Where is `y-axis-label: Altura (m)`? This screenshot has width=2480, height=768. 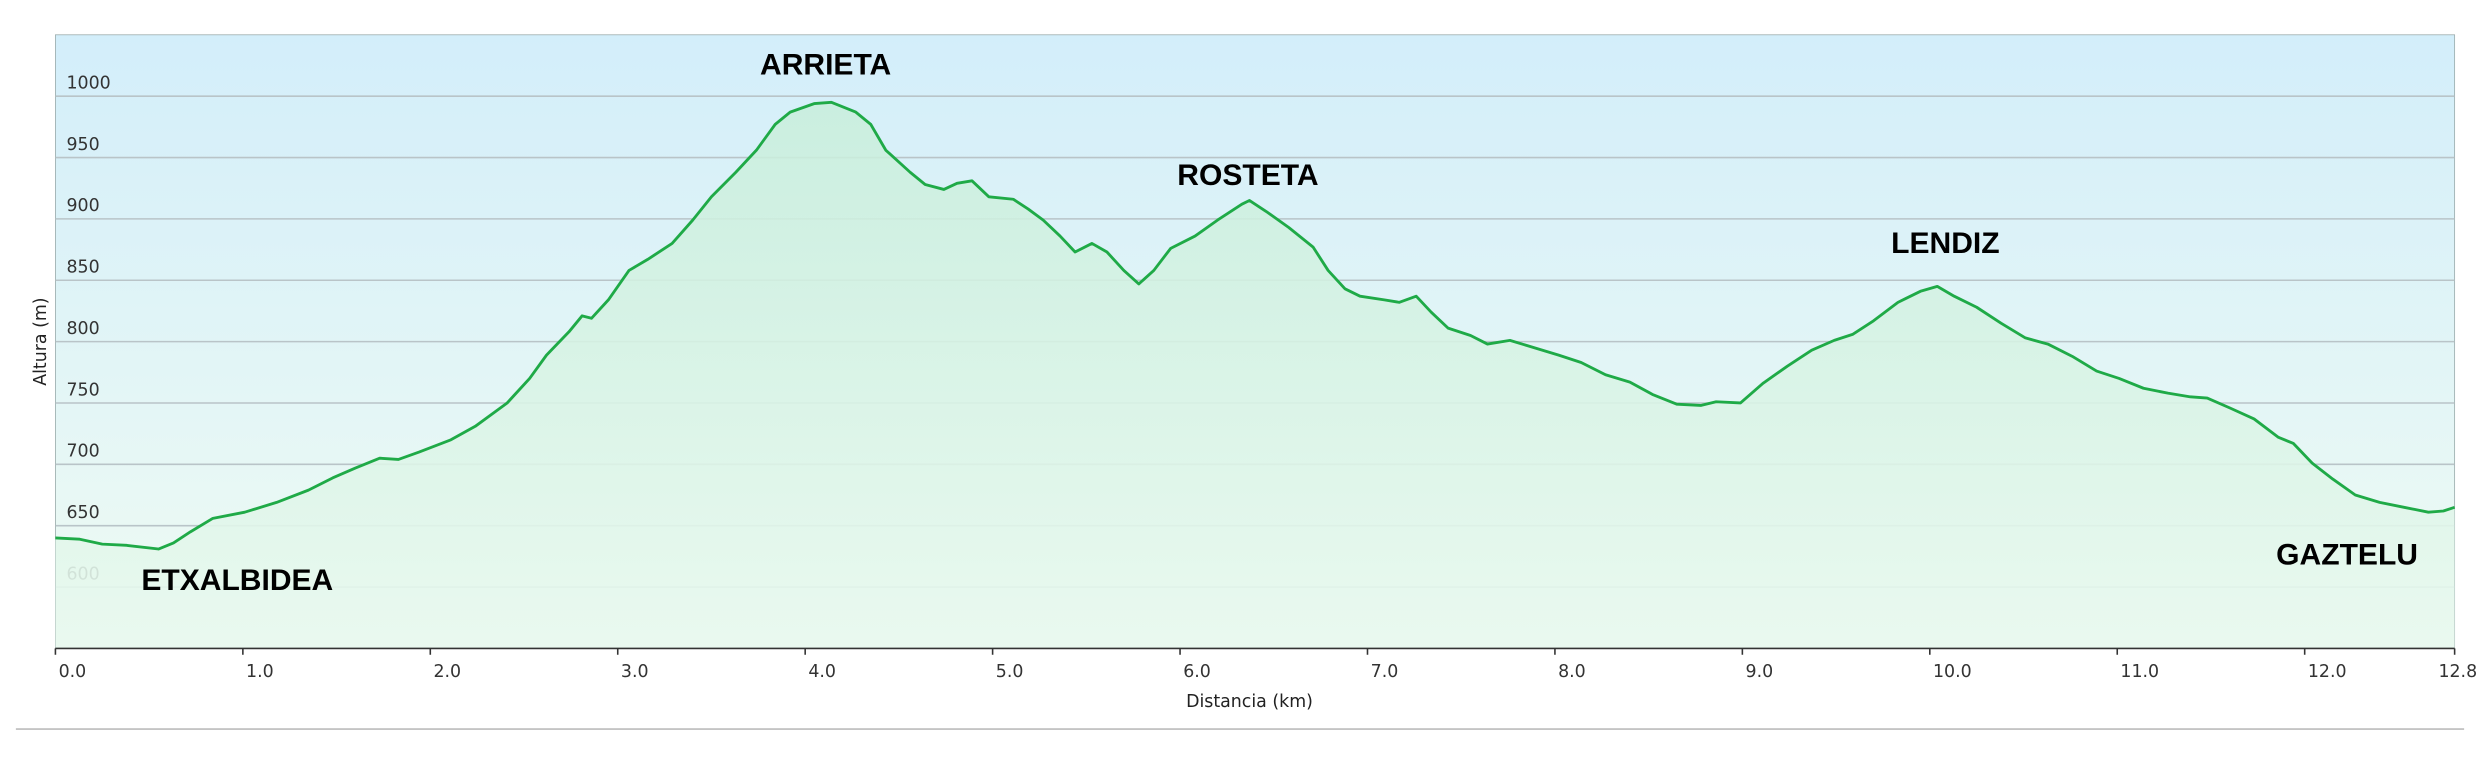
y-axis-label: Altura (m) is located at coordinates (41, 341).